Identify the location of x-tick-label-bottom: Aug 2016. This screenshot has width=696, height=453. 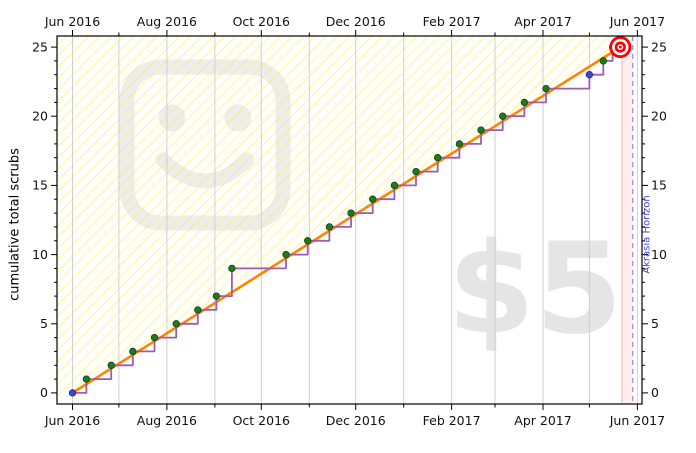
(167, 420).